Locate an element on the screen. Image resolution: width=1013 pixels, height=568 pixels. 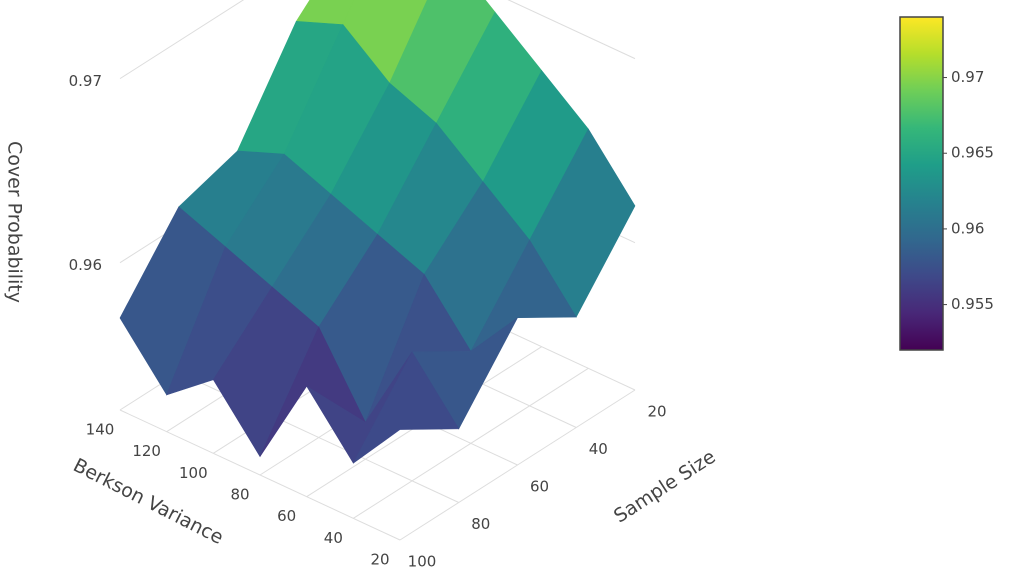
y-tick-label: 120 is located at coordinates (146, 451).